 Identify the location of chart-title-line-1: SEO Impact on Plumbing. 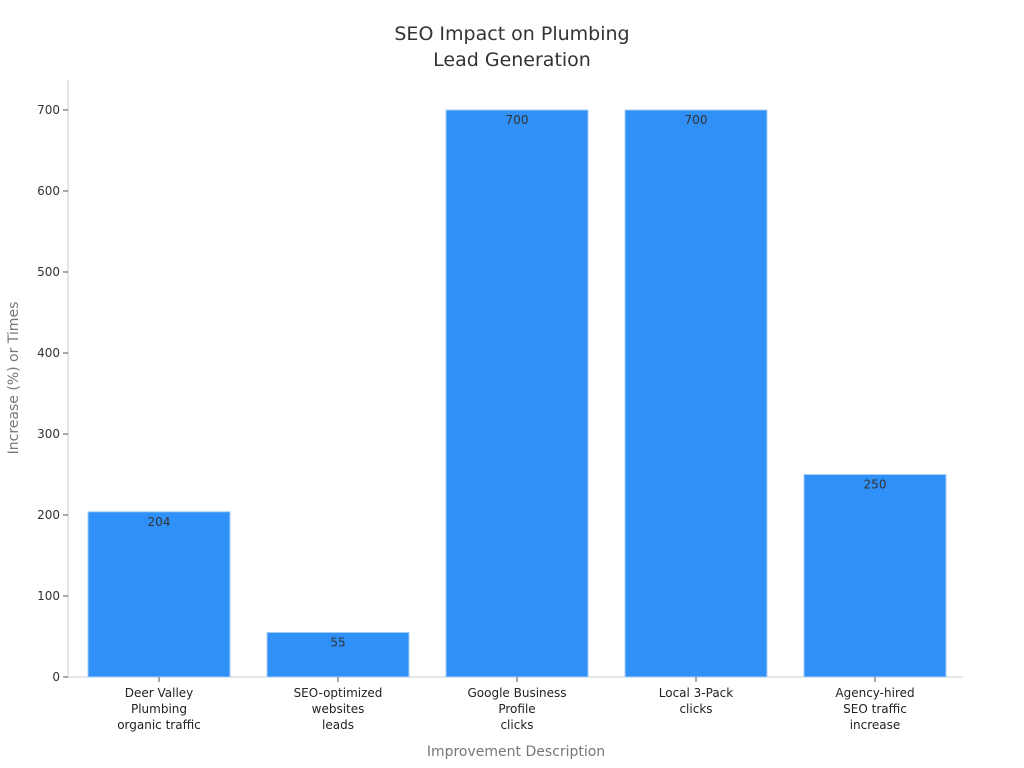
(511, 34).